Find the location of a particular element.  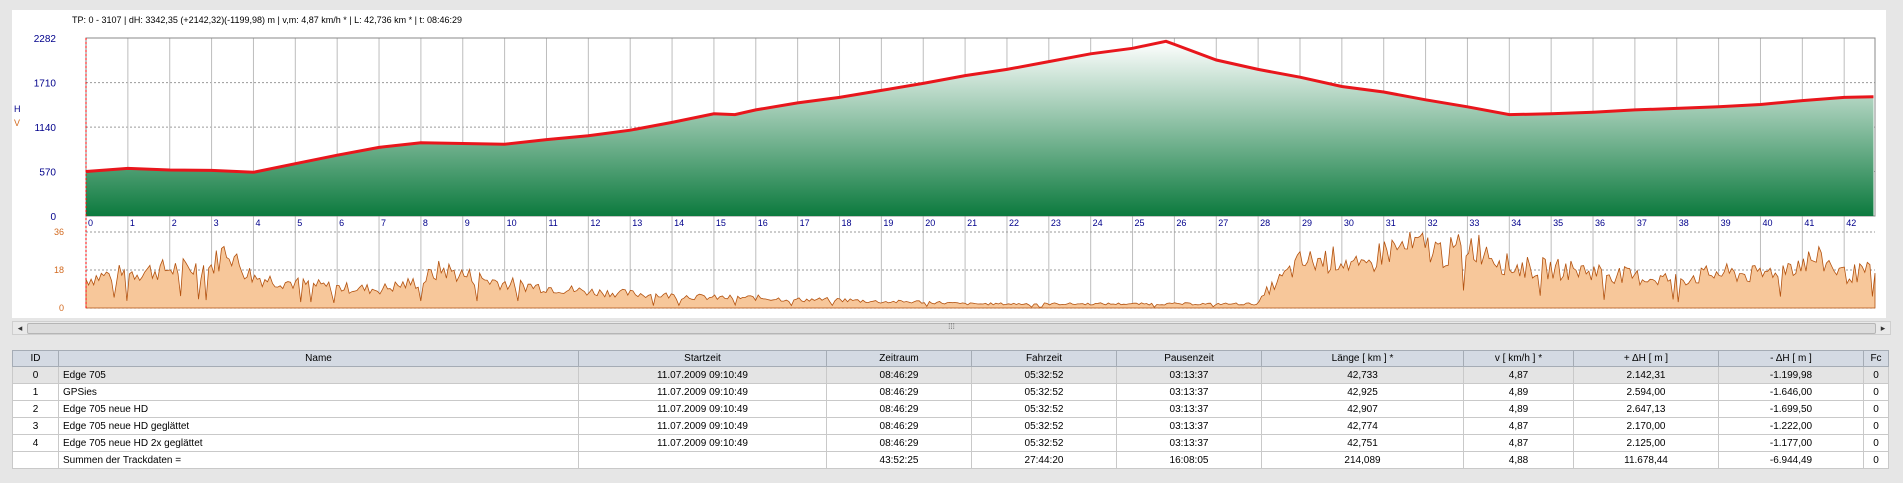

scroll-left-arrow-icon: ◂ is located at coordinates (20, 328).